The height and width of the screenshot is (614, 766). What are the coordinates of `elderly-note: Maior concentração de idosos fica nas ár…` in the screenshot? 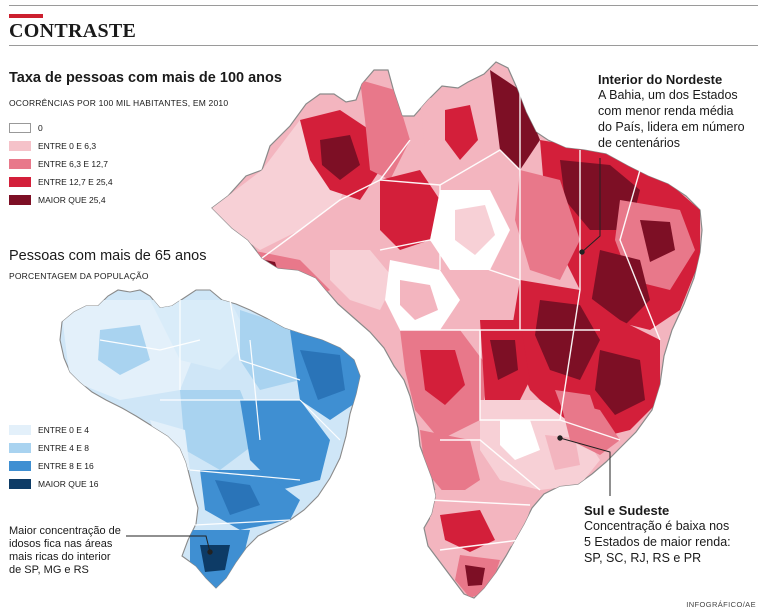 It's located at (65, 551).